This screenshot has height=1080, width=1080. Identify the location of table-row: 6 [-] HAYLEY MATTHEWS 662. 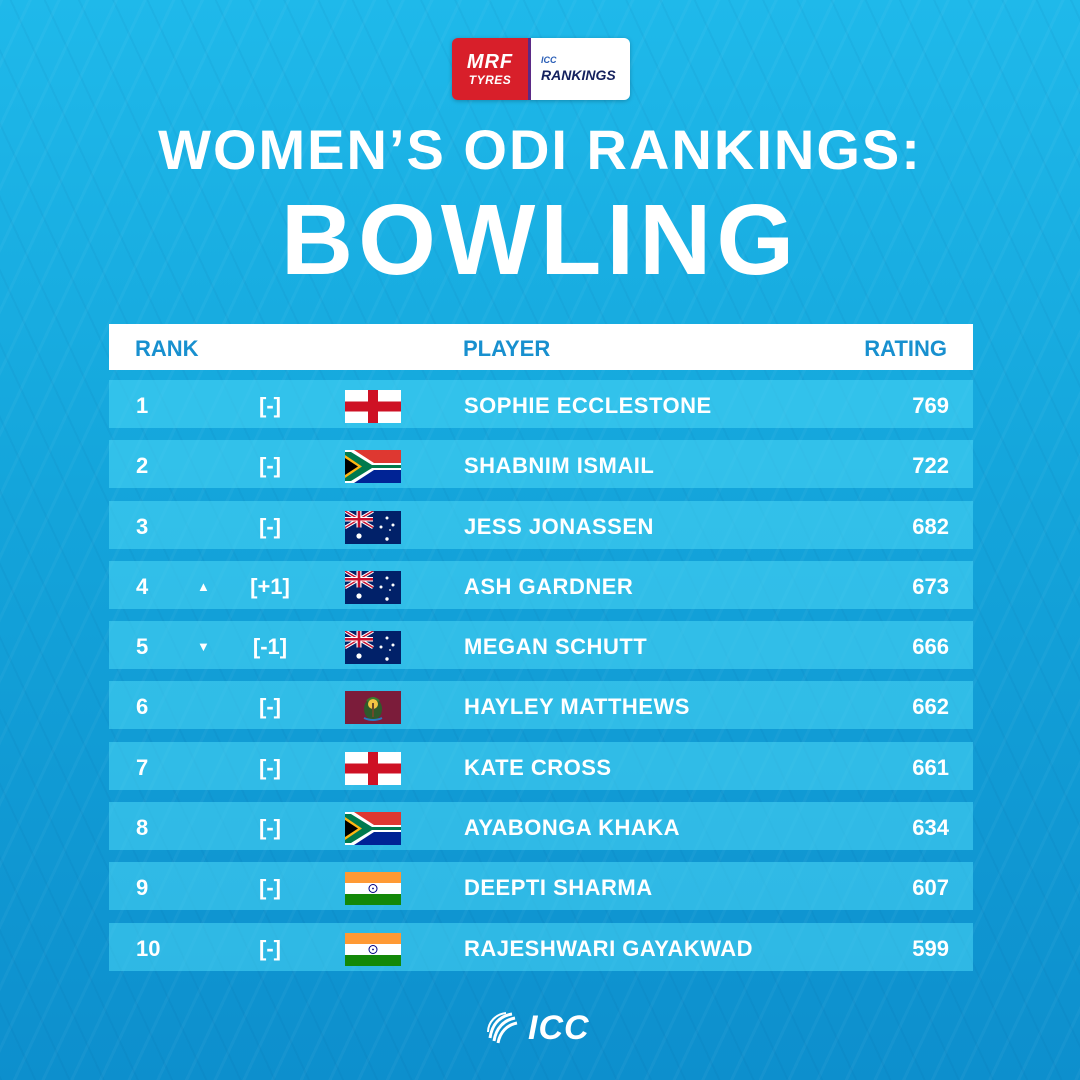
(541, 705).